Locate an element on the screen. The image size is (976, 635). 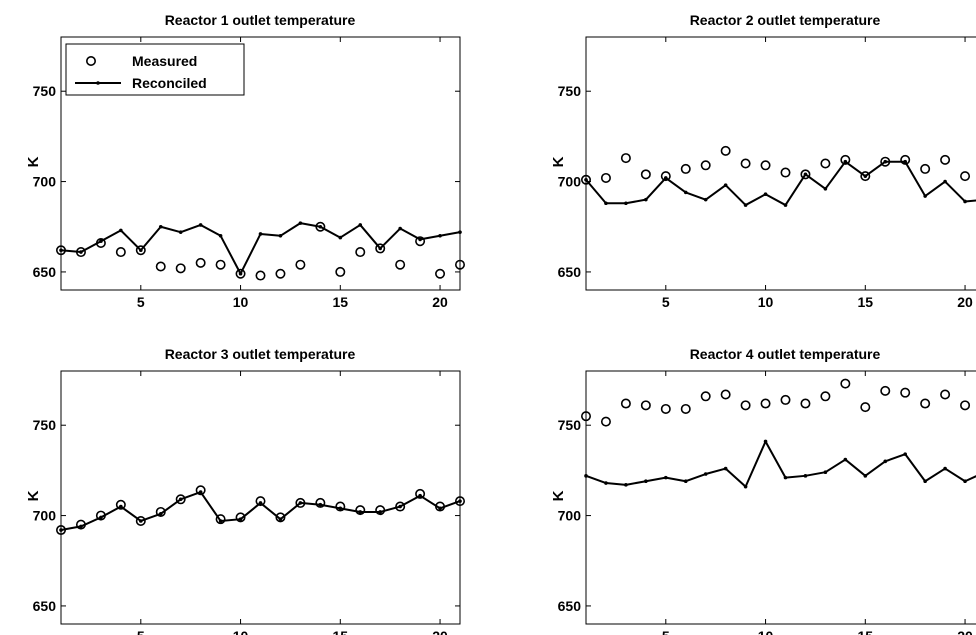
y-tick-label: 650 is located at coordinates (45, 606).